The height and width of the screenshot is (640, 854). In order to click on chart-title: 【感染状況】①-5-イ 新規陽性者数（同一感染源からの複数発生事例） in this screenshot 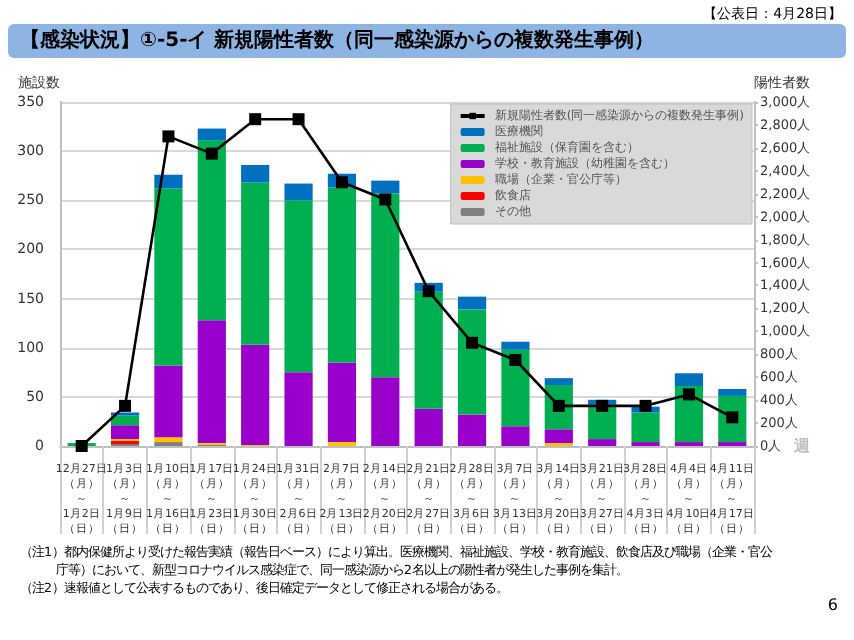, I will do `click(337, 41)`.